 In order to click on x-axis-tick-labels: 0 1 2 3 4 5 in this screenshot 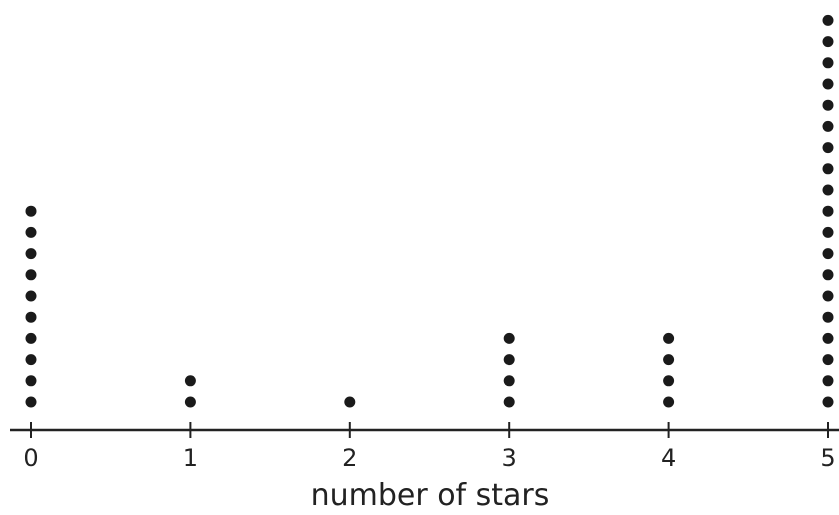, I will do `click(429, 458)`.